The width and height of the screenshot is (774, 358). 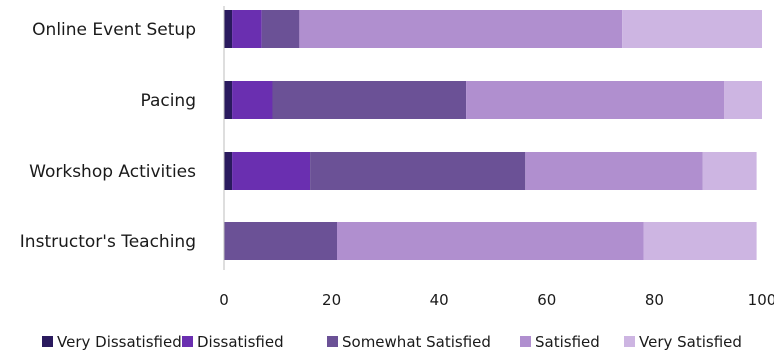 I want to click on legend-label: Satisfied, so click(x=567, y=342).